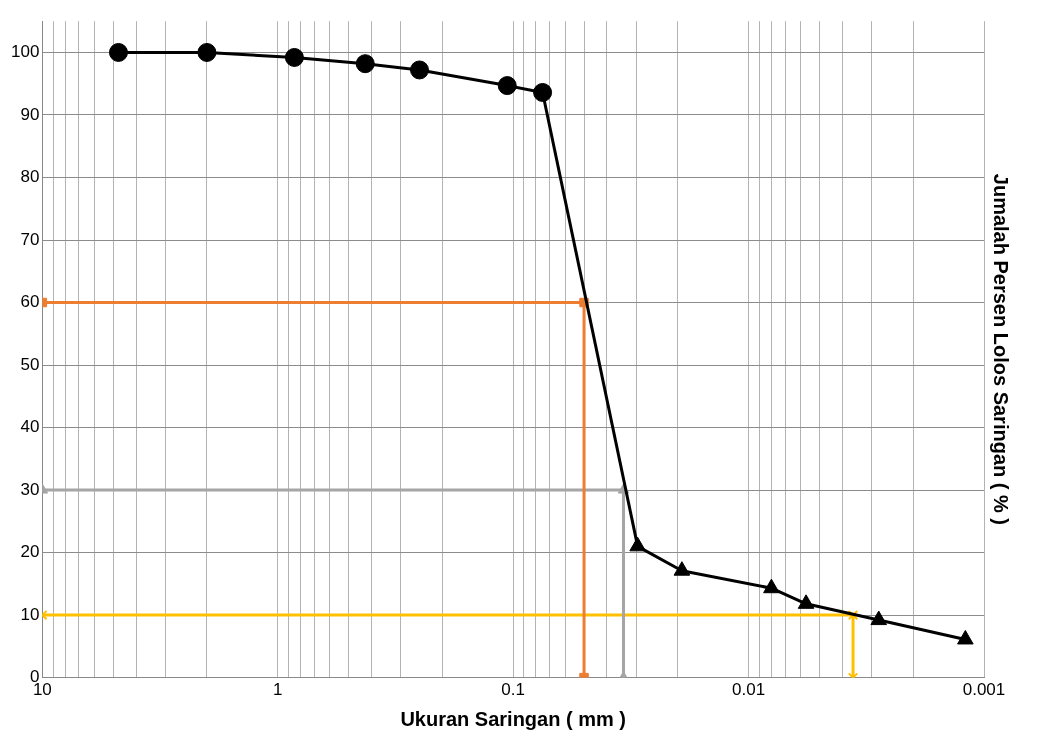 This screenshot has height=744, width=1044. What do you see at coordinates (1001, 349) in the screenshot?
I see `y-axis-title: Jumalah Persen Lolos Saringan ( % )` at bounding box center [1001, 349].